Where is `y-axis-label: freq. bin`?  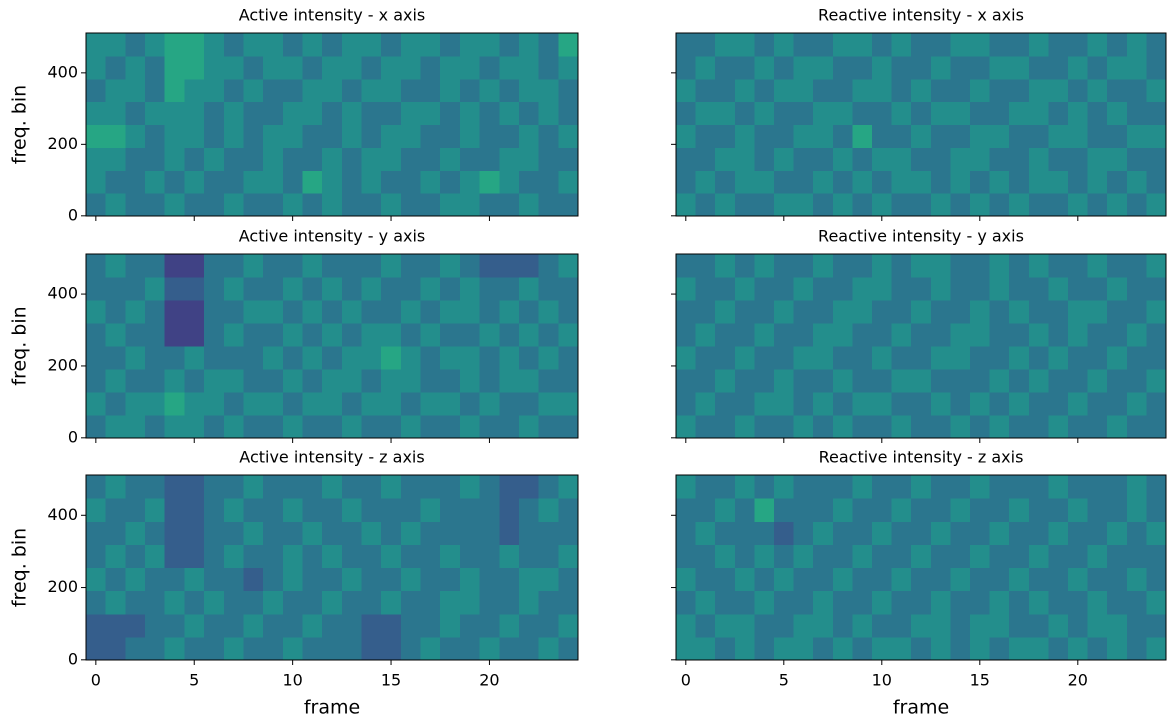 y-axis-label: freq. bin is located at coordinates (20, 345).